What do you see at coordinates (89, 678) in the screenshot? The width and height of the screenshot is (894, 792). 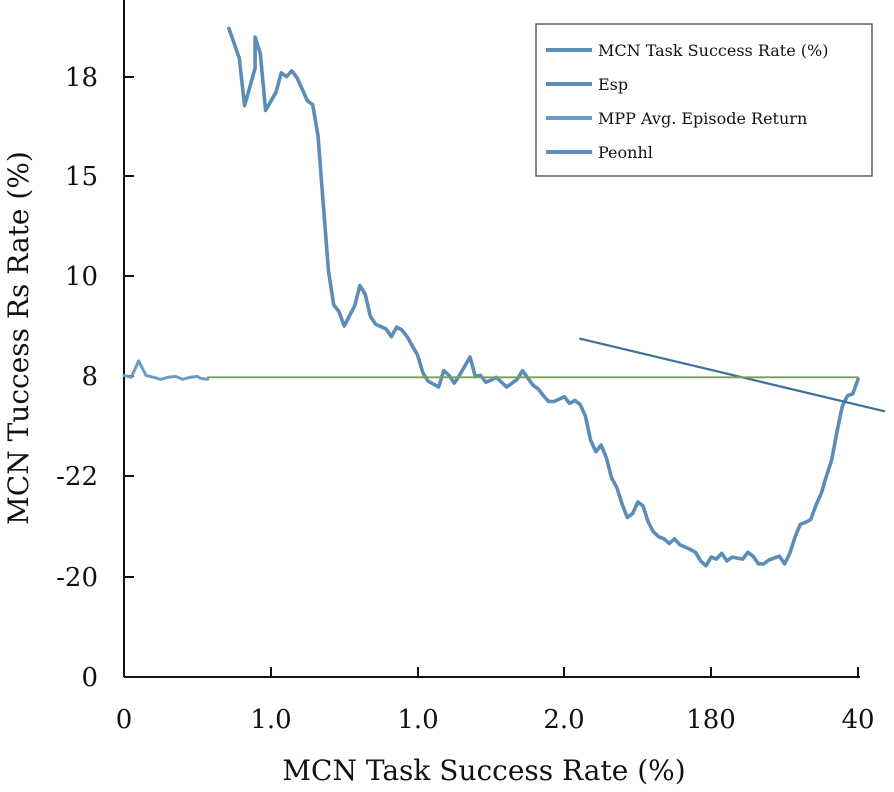 I see `y-tick-label: 0` at bounding box center [89, 678].